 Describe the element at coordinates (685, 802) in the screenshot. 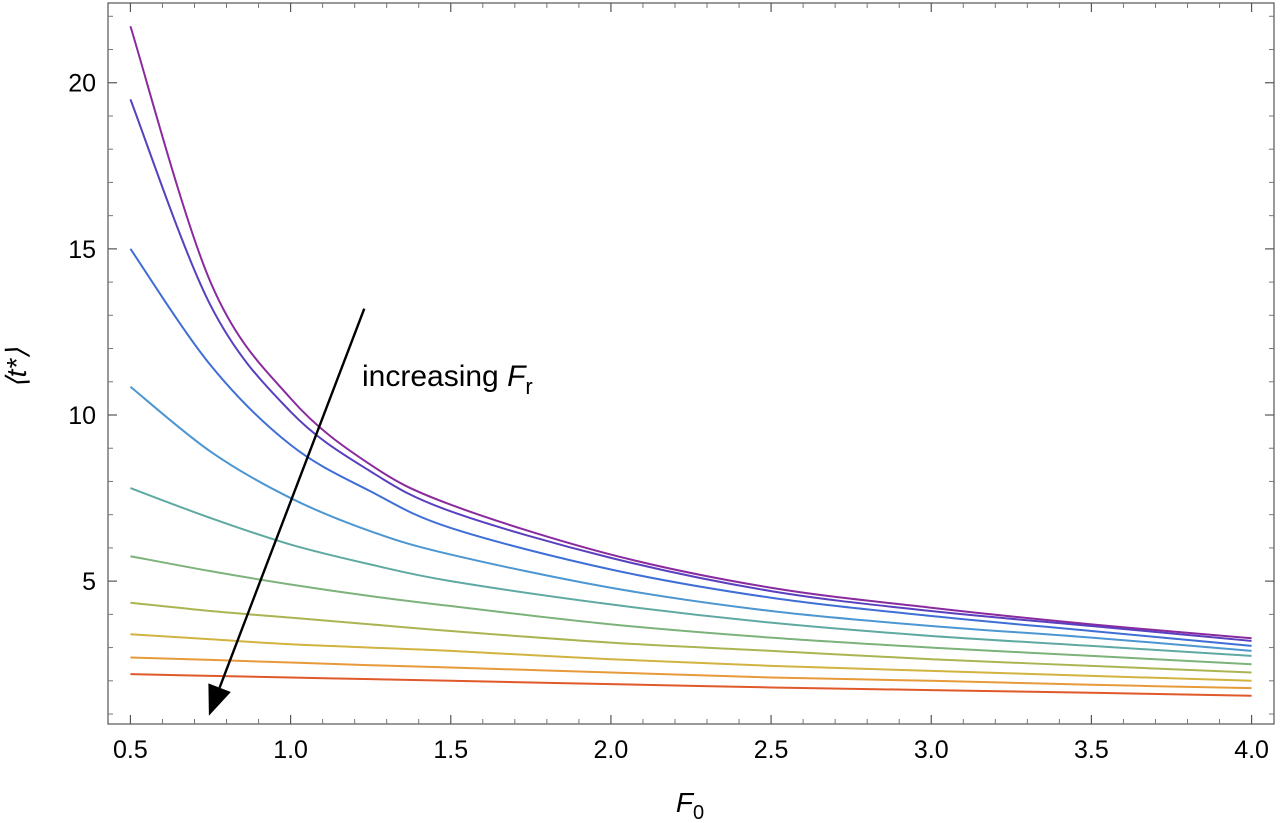

I see `x-axis-title-main: F` at that location.